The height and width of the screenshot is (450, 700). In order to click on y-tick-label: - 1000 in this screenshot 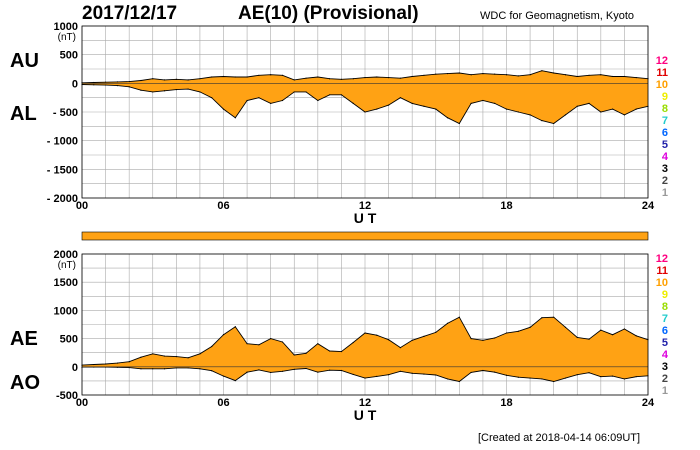, I will do `click(62, 142)`.